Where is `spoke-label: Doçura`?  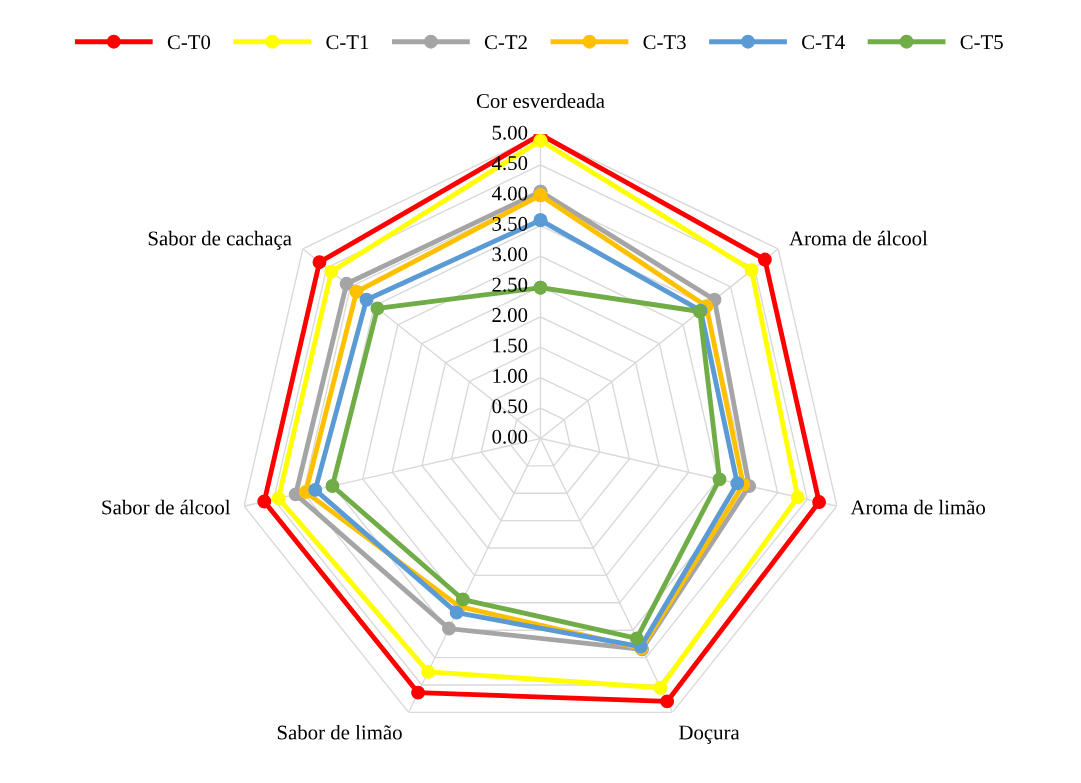 spoke-label: Doçura is located at coordinates (709, 734).